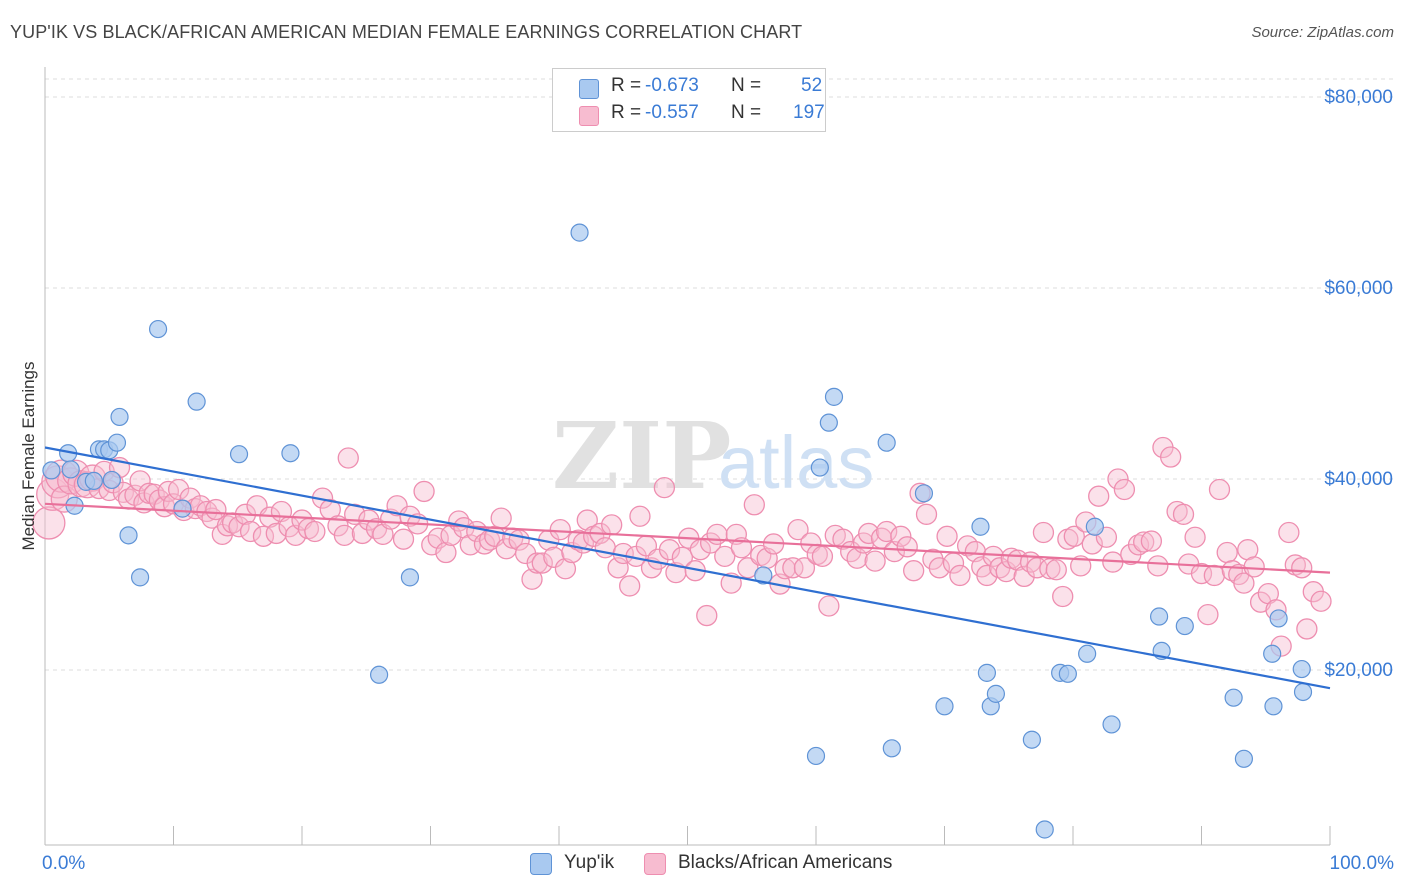  I want to click on y-tick-label: $60,000, so click(1358, 288).